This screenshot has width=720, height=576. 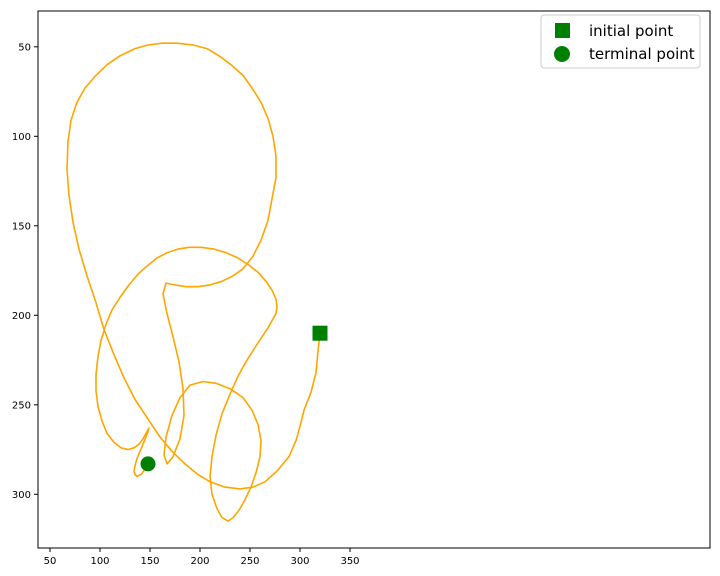 What do you see at coordinates (21, 316) in the screenshot?
I see `y-tick-label: 200` at bounding box center [21, 316].